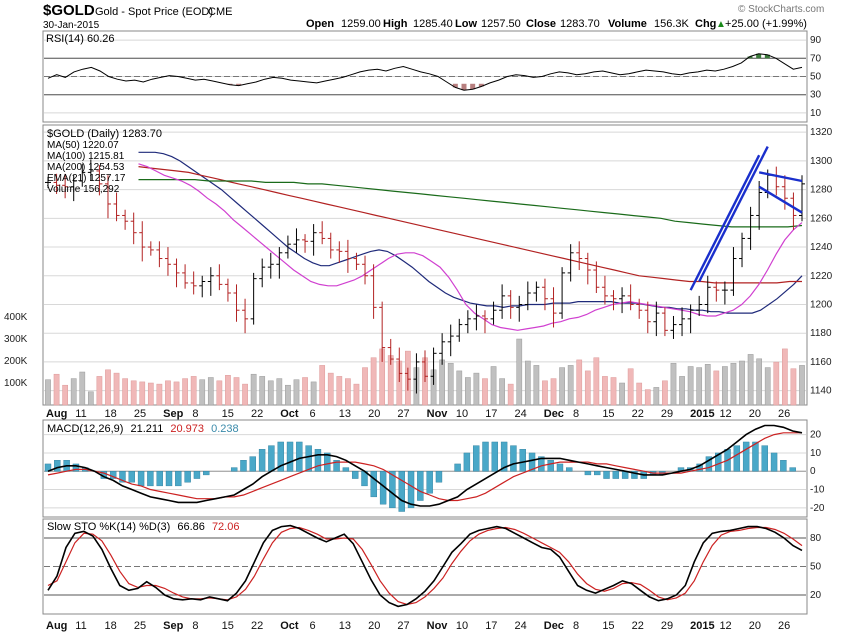 This screenshot has height=633, width=850. What do you see at coordinates (86, 167) in the screenshot?
I see `legend-ma200: MA(200) 1254.53` at bounding box center [86, 167].